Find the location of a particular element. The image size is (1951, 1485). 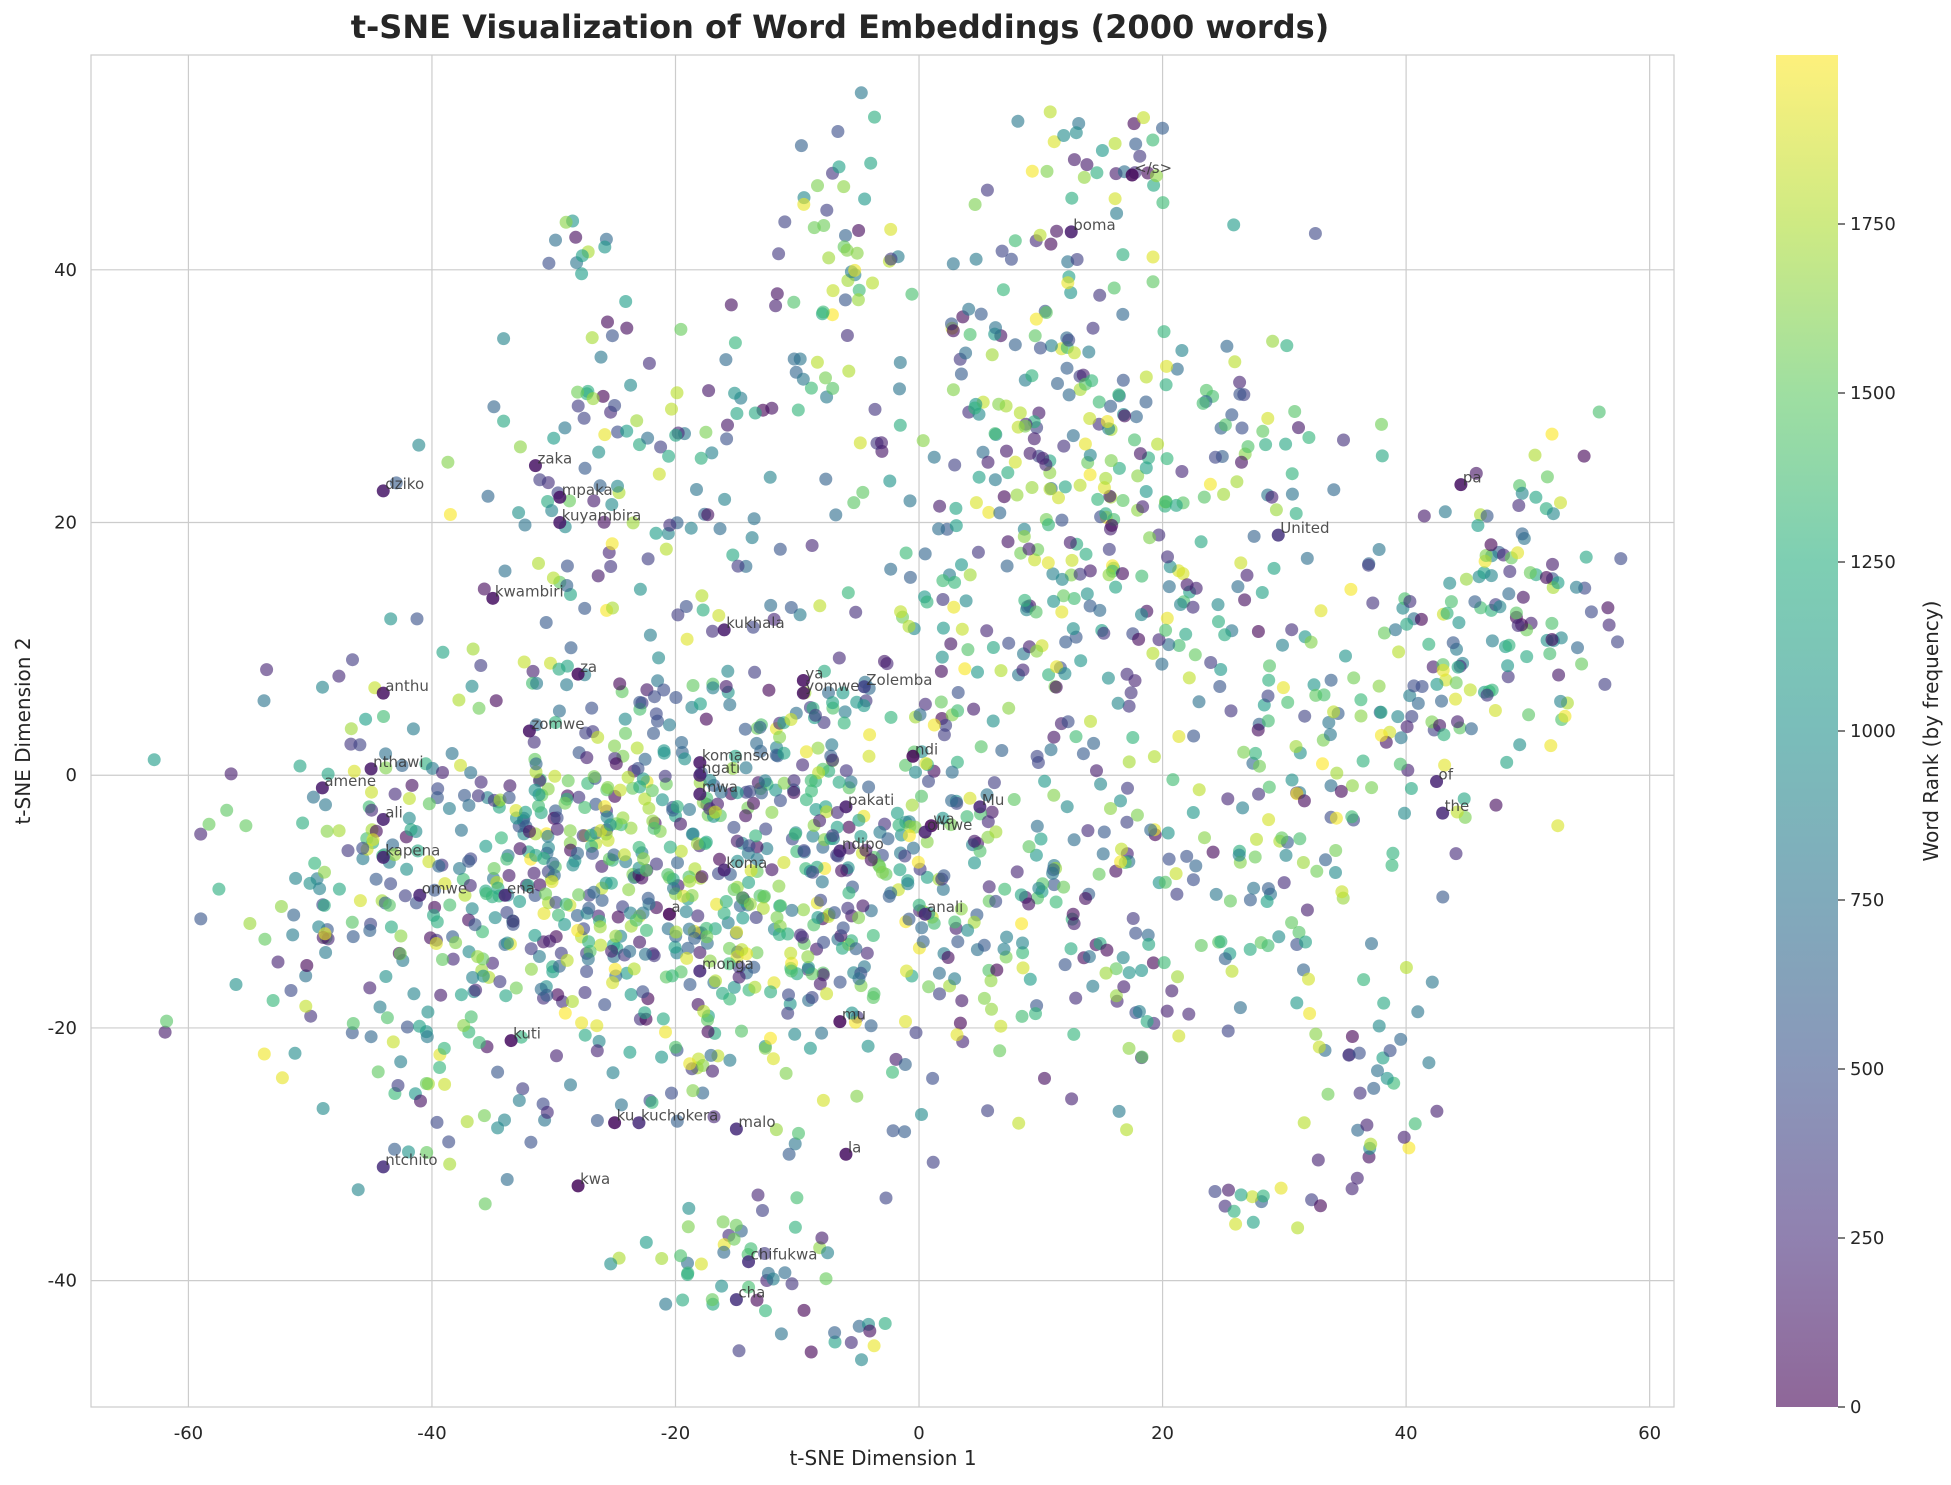

word-label: kuyambira is located at coordinates (601, 516).